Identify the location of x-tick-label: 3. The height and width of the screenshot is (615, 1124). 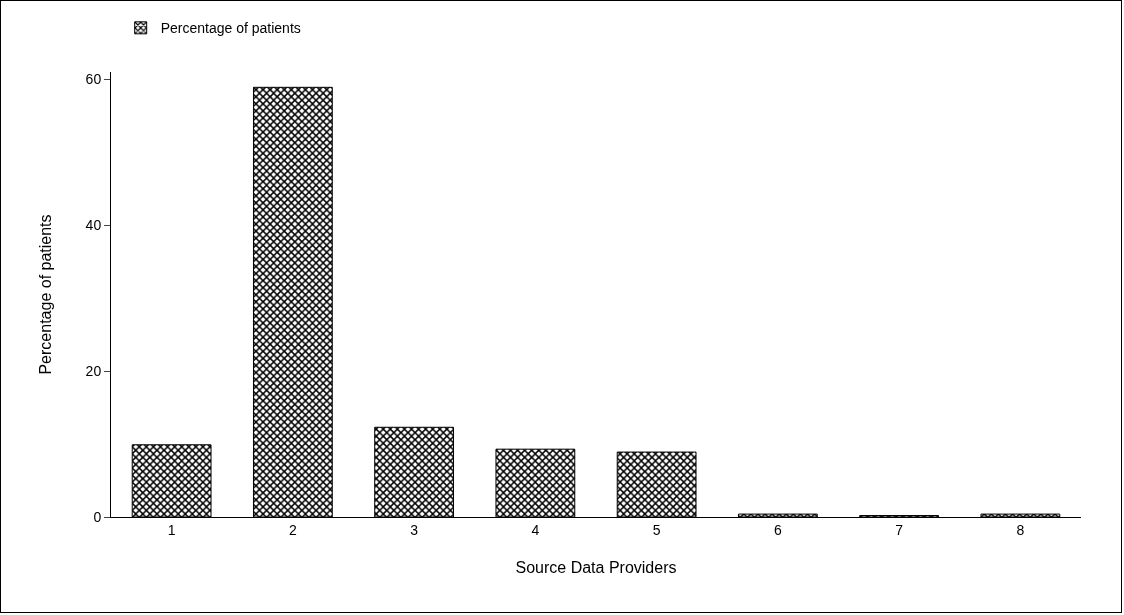
(414, 529).